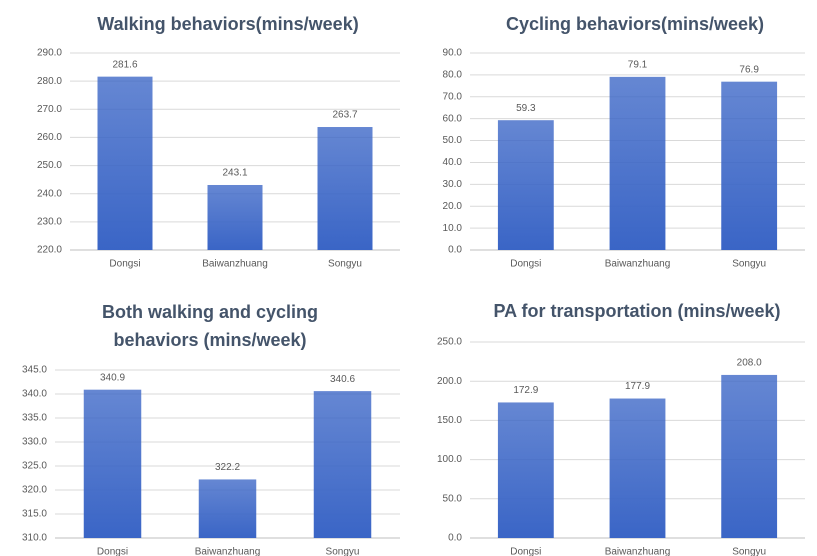  I want to click on y-tick-label: 220.0, so click(49, 250).